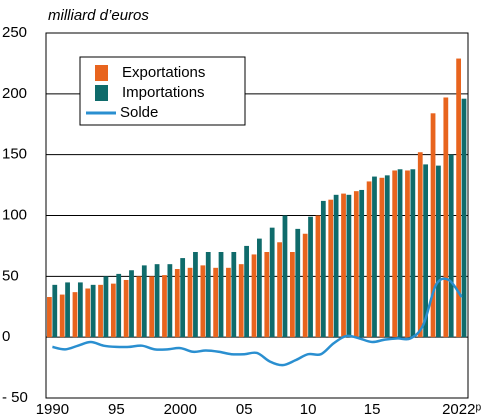  I want to click on x-tick-label: 95, so click(116, 409).